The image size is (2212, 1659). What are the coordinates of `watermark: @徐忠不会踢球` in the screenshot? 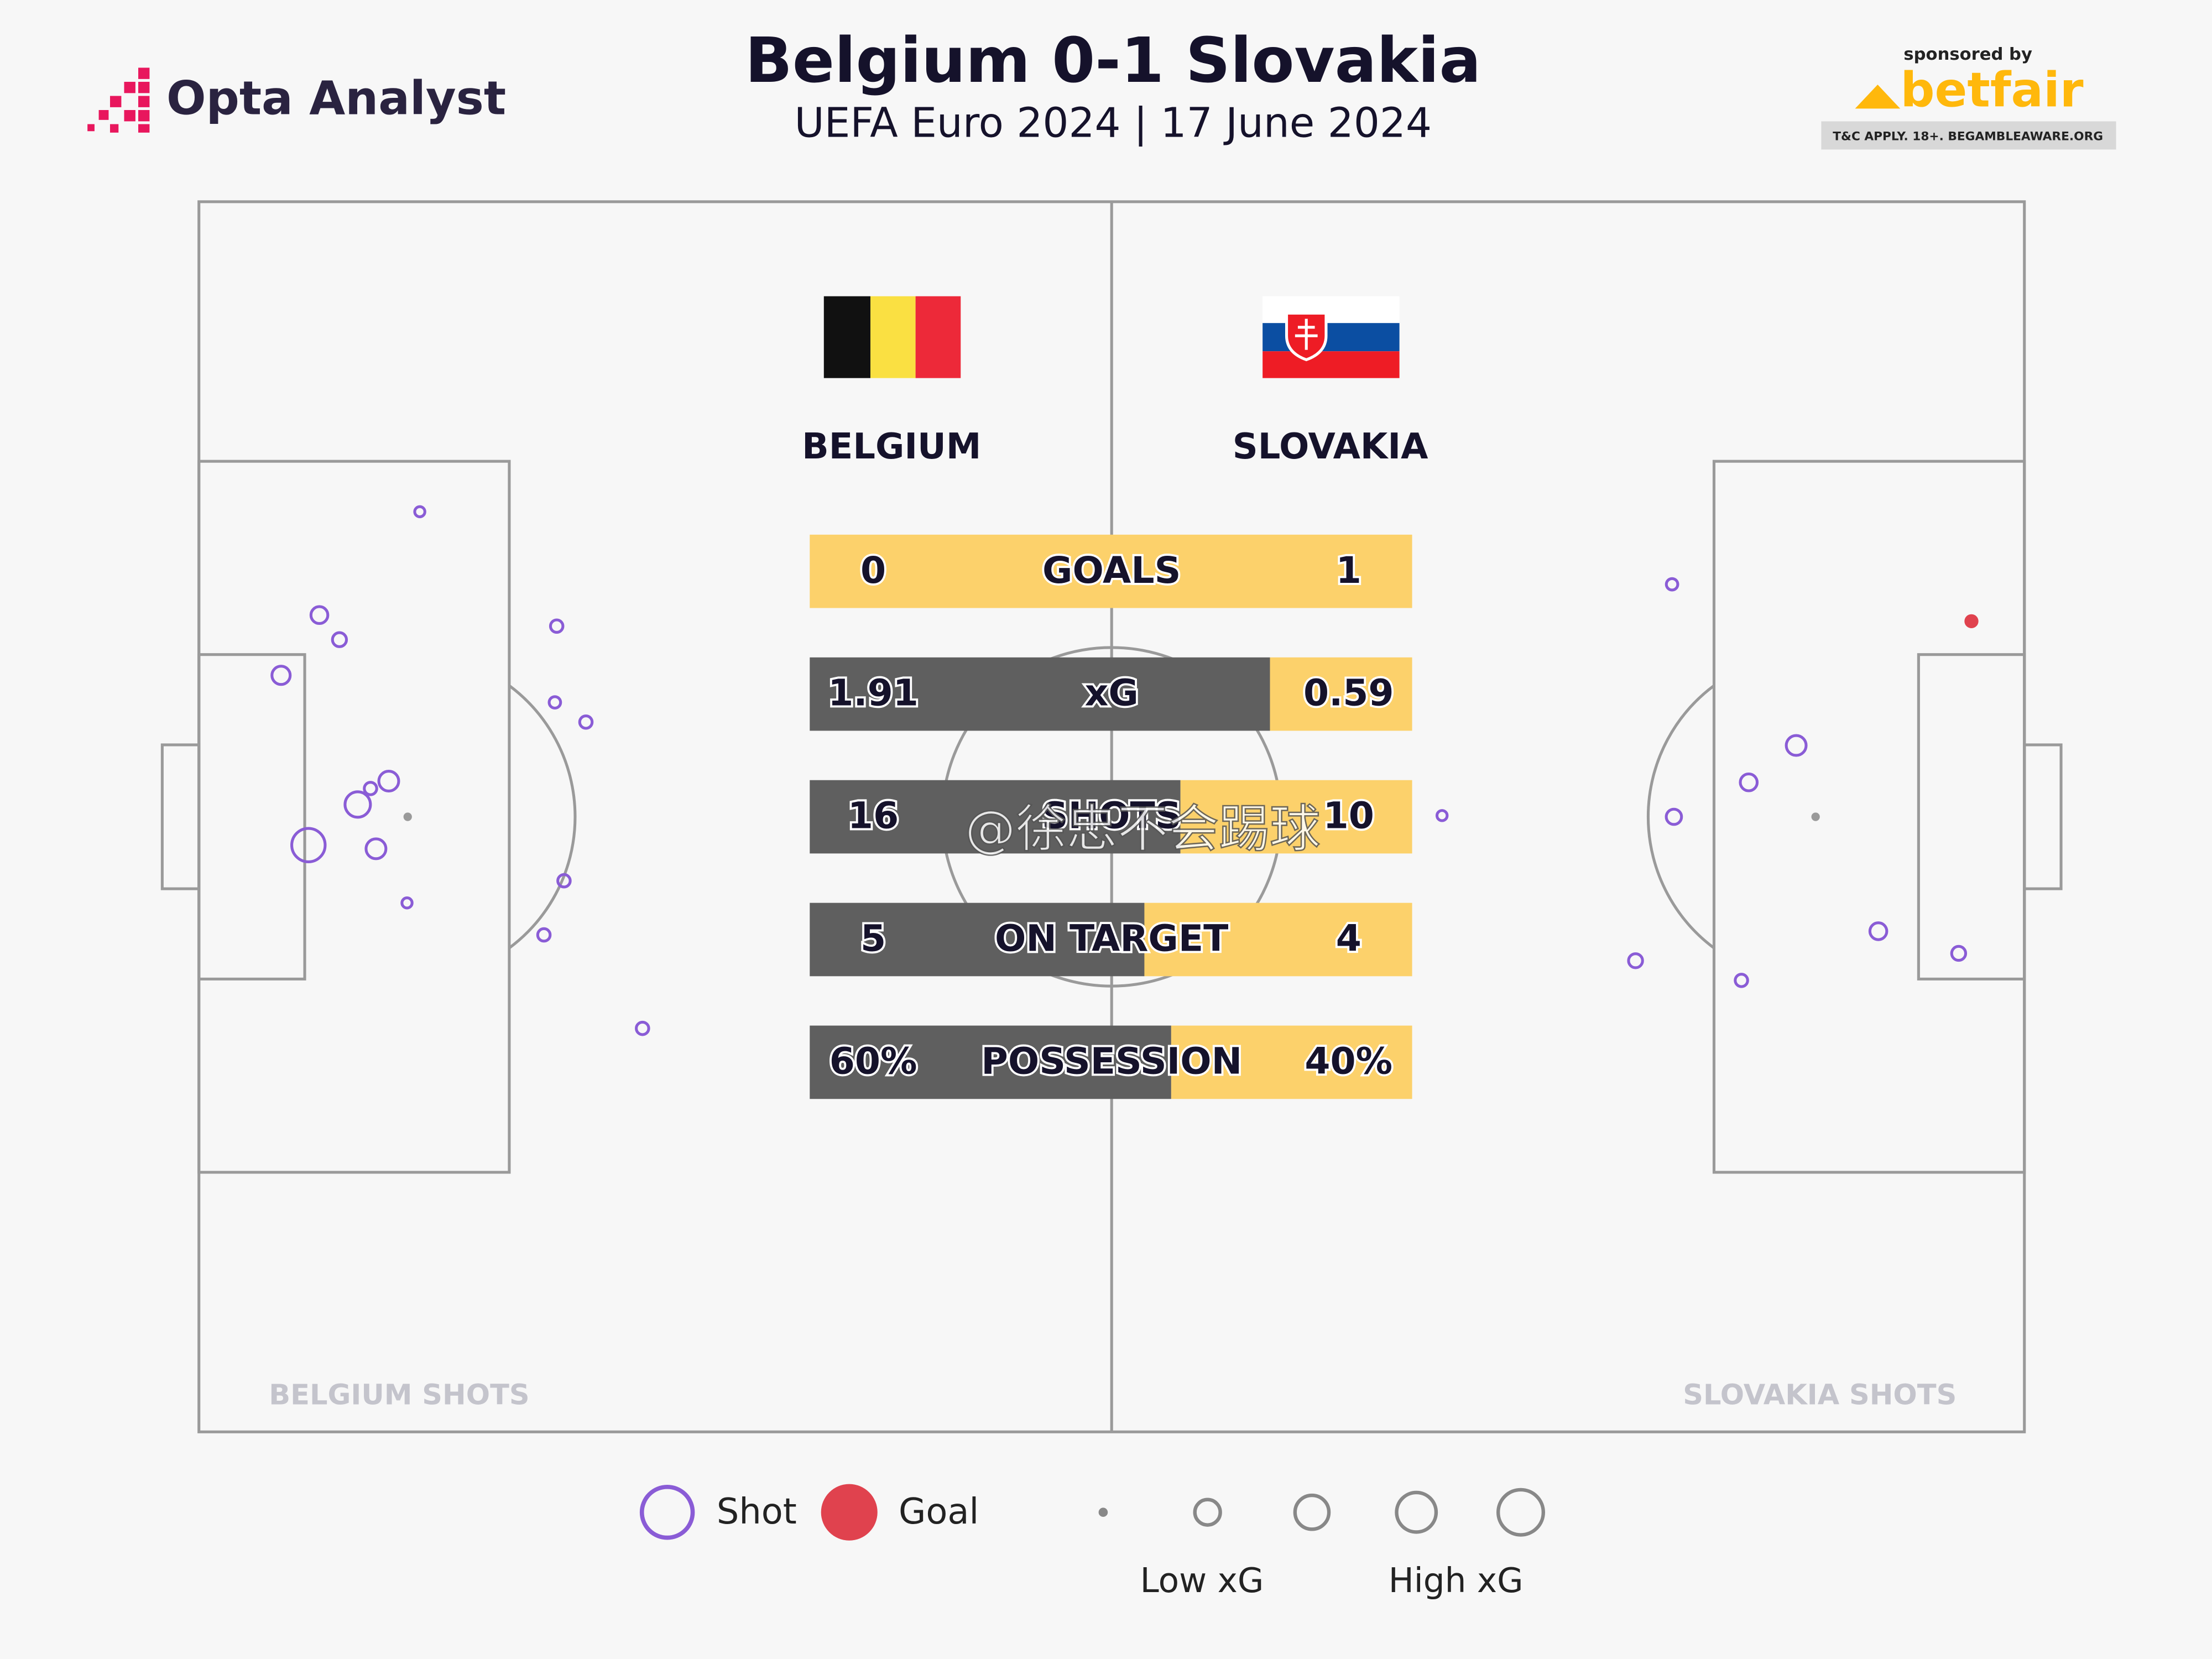 It's located at (1143, 829).